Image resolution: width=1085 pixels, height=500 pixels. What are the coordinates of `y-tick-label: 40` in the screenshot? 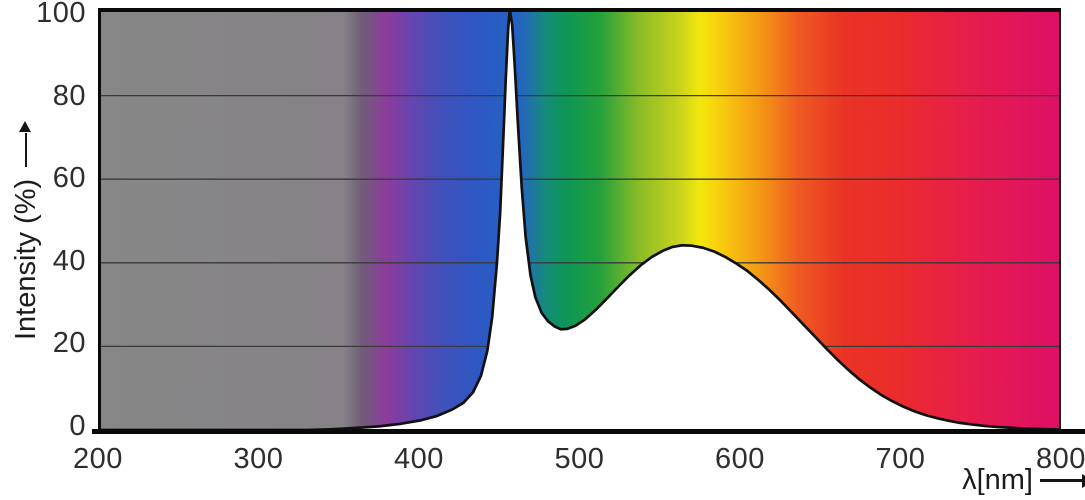 It's located at (69, 260).